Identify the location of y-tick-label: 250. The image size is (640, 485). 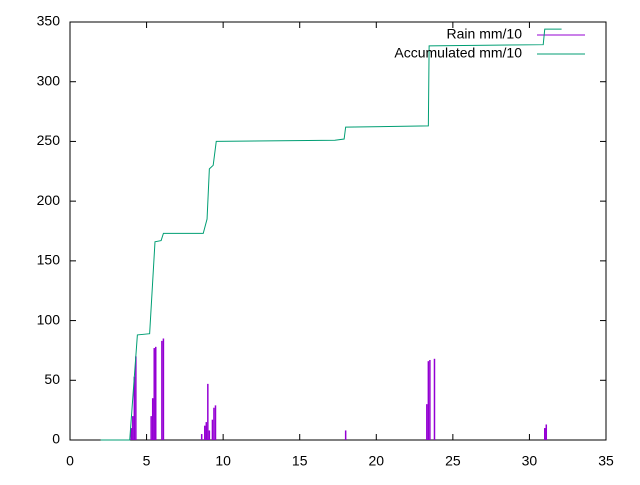
(49, 140).